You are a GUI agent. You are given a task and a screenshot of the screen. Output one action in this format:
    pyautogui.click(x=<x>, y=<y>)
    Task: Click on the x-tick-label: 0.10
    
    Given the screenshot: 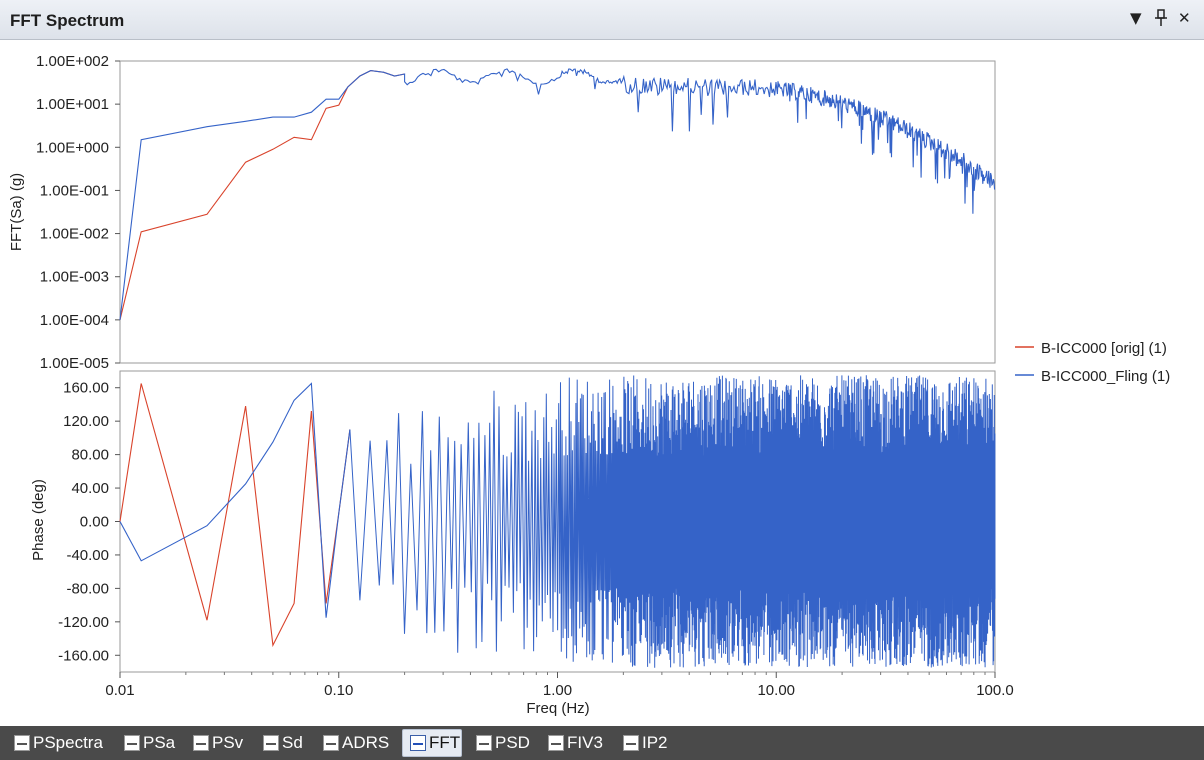 What is the action you would take?
    pyautogui.click(x=338, y=690)
    